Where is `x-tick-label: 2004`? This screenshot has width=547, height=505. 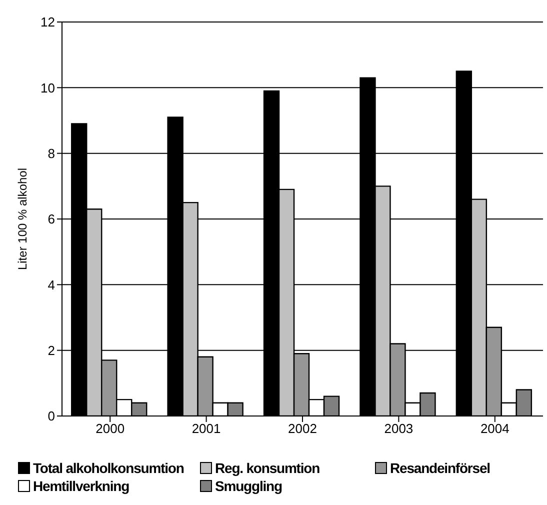
x-tick-label: 2004 is located at coordinates (495, 428).